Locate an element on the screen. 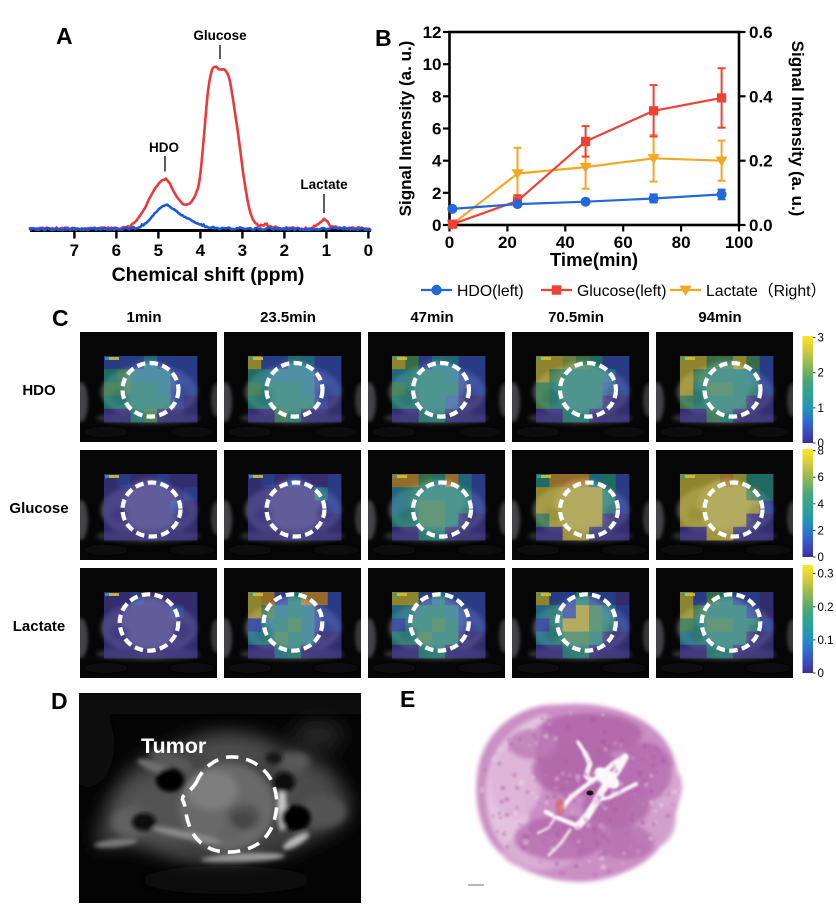 Image resolution: width=836 pixels, height=911 pixels. svg-text: Lactate（Right） is located at coordinates (766, 291).